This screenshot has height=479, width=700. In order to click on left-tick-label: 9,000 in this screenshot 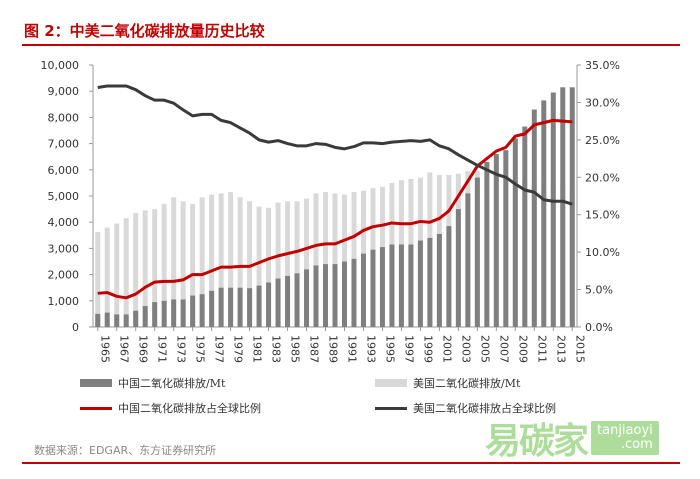, I will do `click(64, 91)`.